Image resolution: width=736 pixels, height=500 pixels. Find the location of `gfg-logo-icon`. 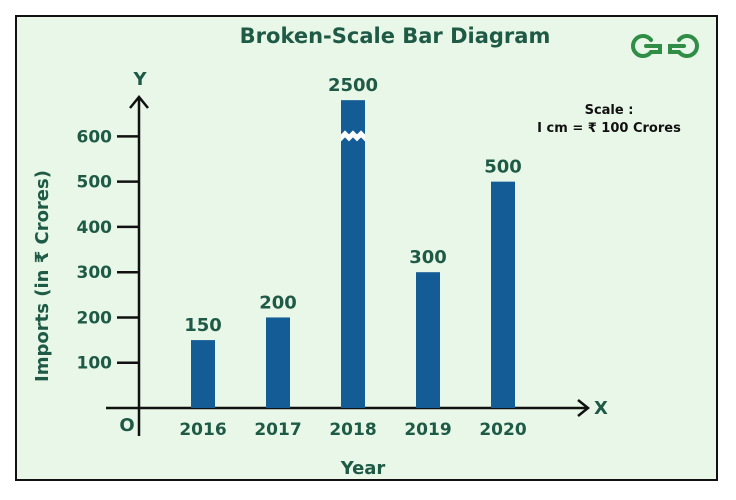

gfg-logo-icon is located at coordinates (665, 46).